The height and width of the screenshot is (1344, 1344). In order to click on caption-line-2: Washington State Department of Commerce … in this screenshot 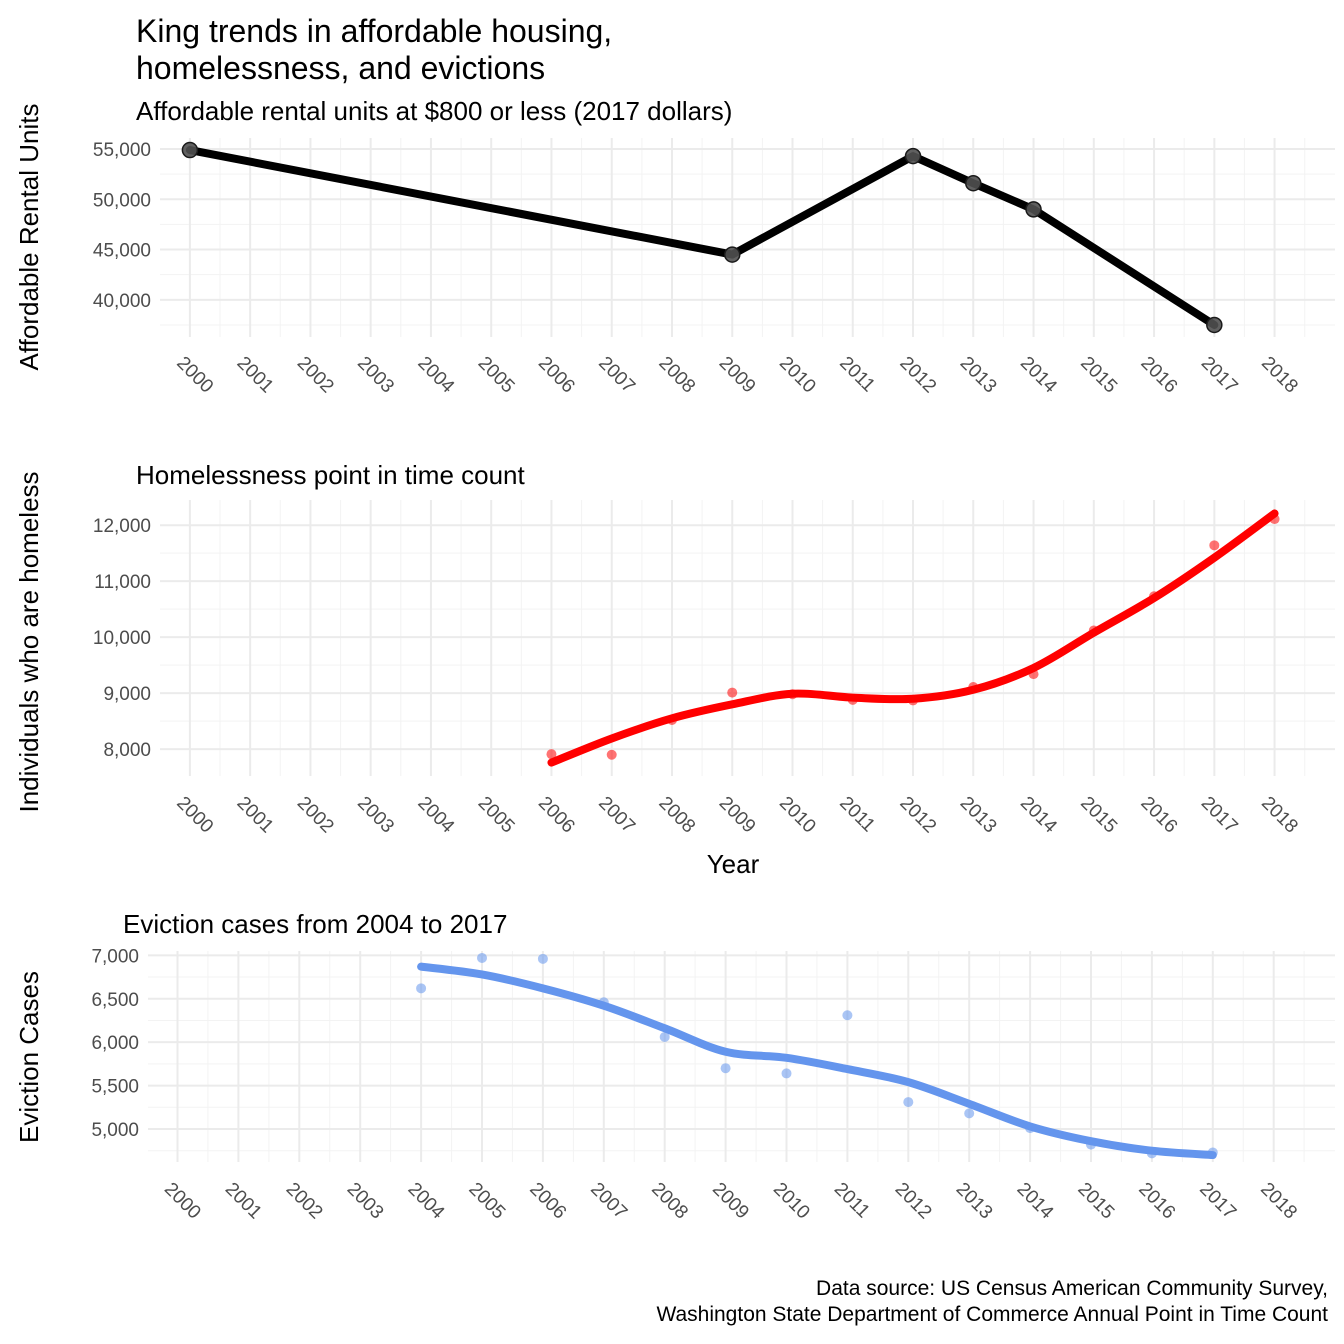, I will do `click(992, 1314)`.